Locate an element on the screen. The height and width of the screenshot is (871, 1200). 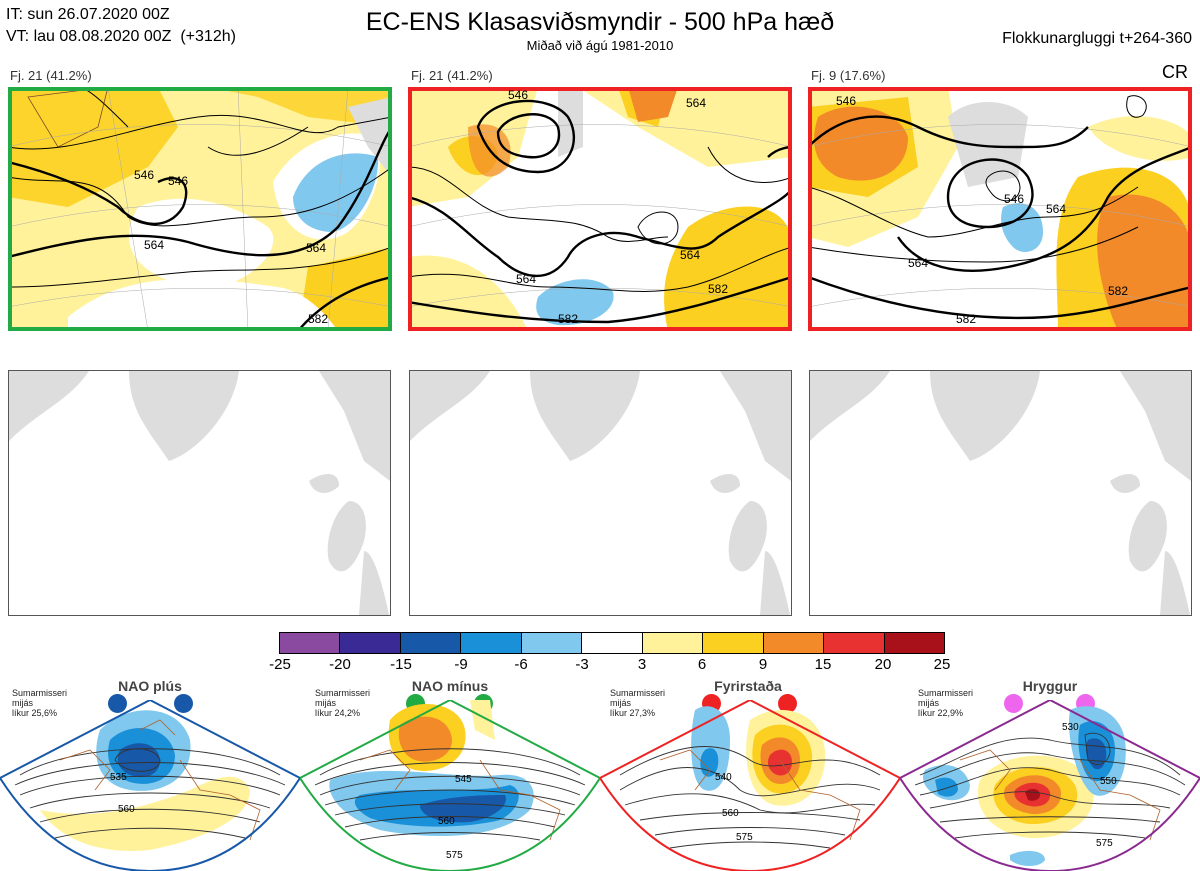
cr-label: CR is located at coordinates (1175, 72).